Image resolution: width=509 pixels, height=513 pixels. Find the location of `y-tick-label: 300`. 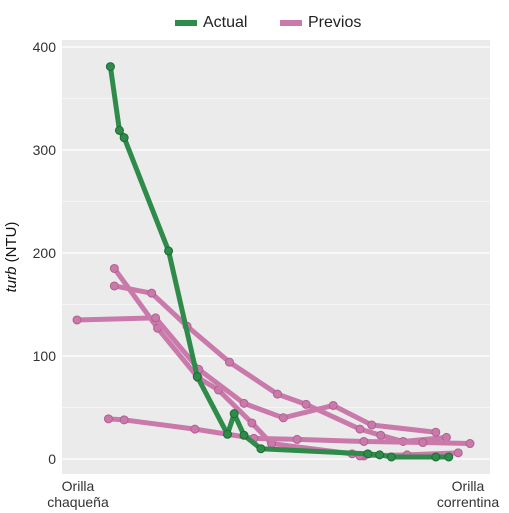

y-tick-label: 300 is located at coordinates (45, 150).